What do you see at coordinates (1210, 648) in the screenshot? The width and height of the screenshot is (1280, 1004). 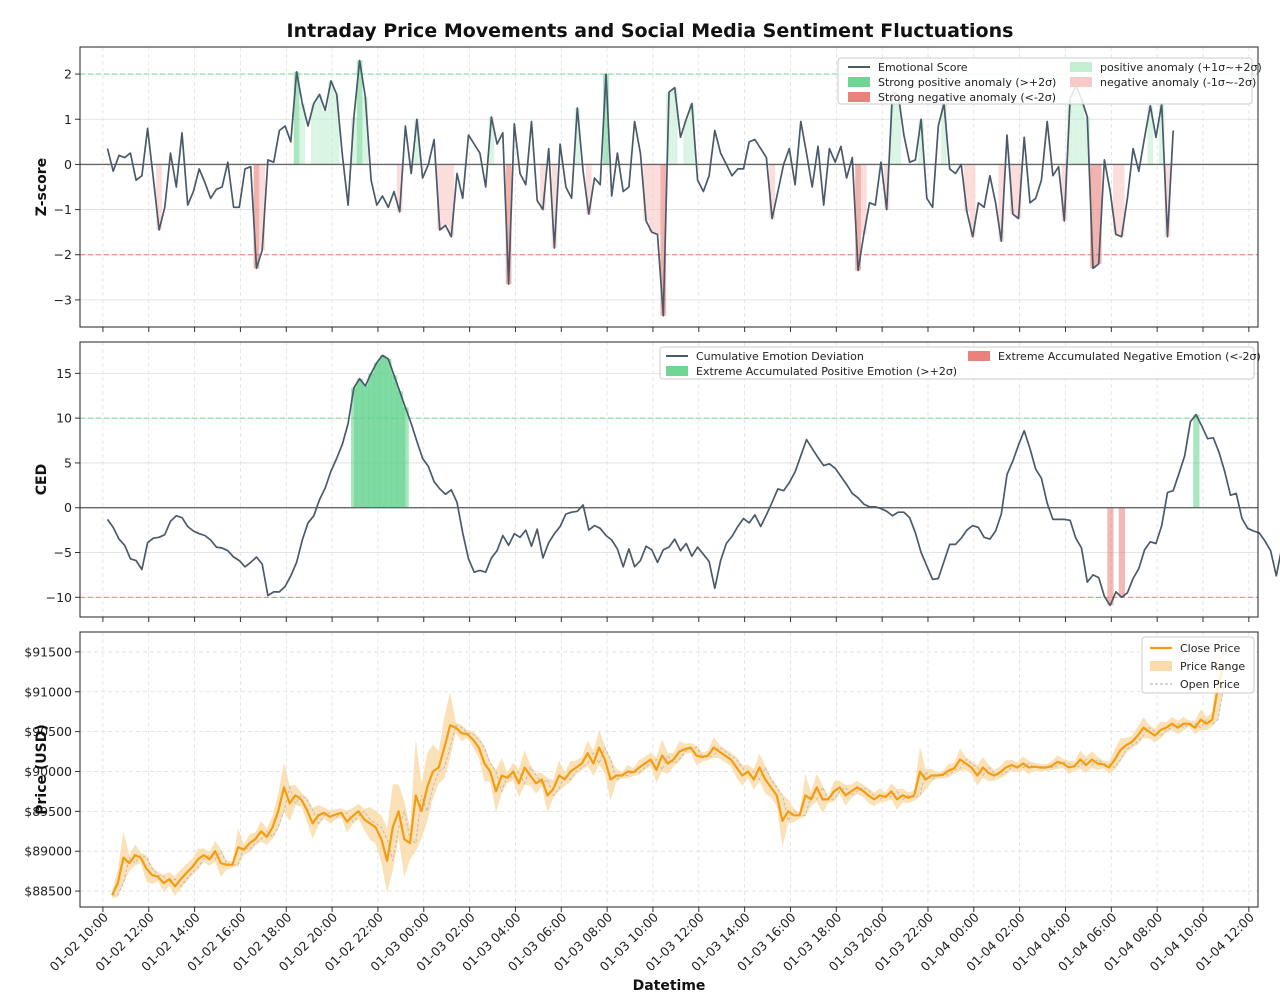 I see `legend-label: Close Price` at bounding box center [1210, 648].